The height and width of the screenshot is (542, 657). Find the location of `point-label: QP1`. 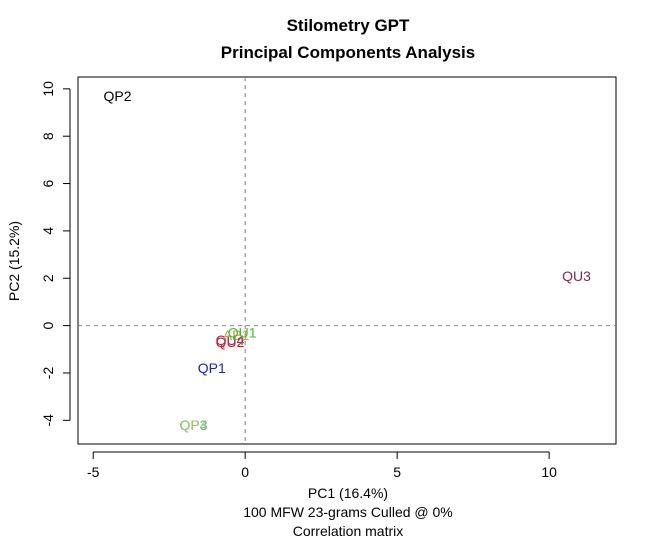

point-label: QP1 is located at coordinates (212, 368).